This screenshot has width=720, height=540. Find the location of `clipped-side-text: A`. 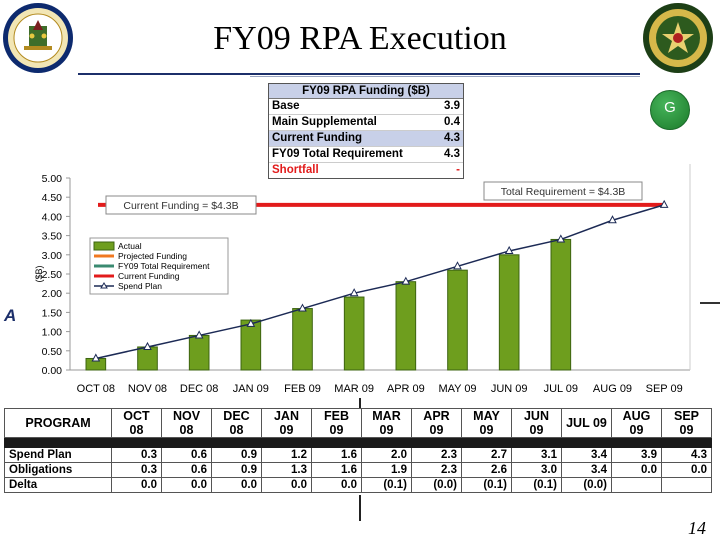

clipped-side-text: A is located at coordinates (10, 315).